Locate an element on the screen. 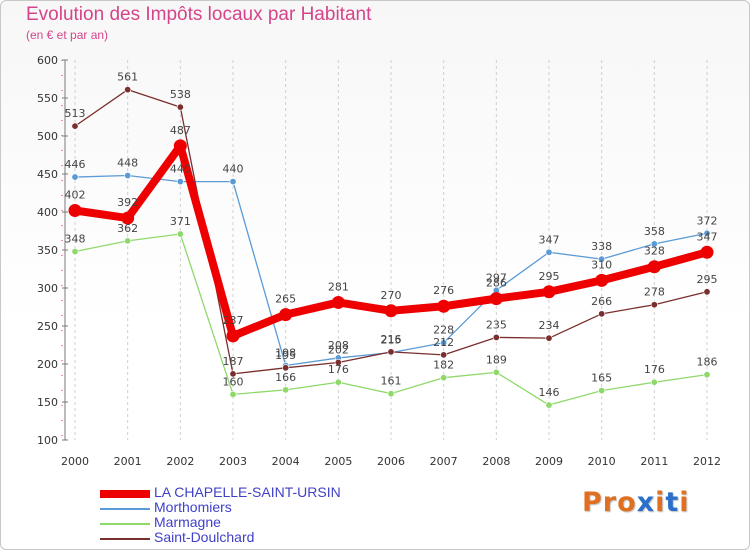 This screenshot has width=750, height=550. data-label: 186 is located at coordinates (707, 362).